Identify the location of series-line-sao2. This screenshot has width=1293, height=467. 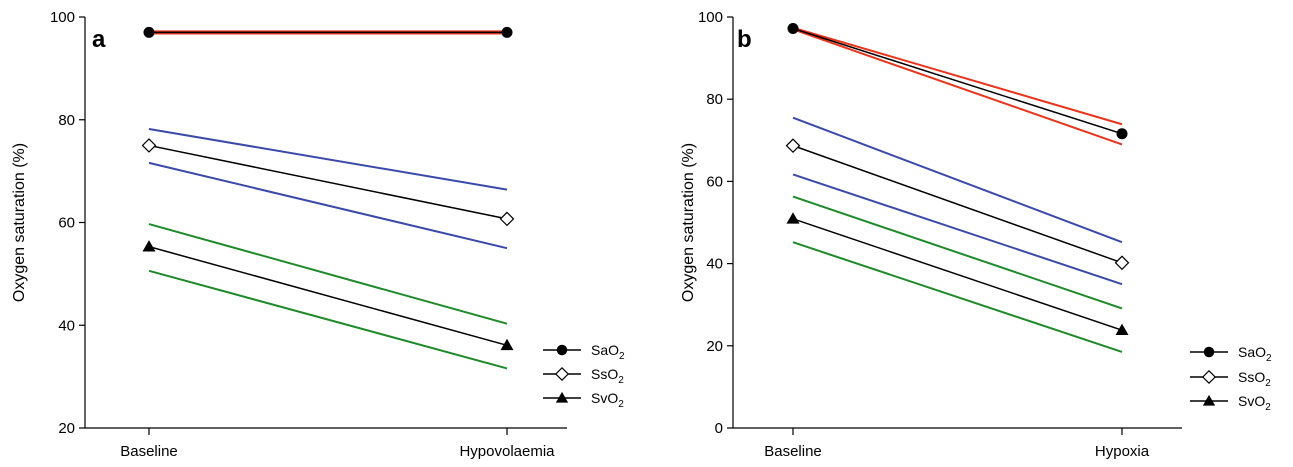
(957, 81).